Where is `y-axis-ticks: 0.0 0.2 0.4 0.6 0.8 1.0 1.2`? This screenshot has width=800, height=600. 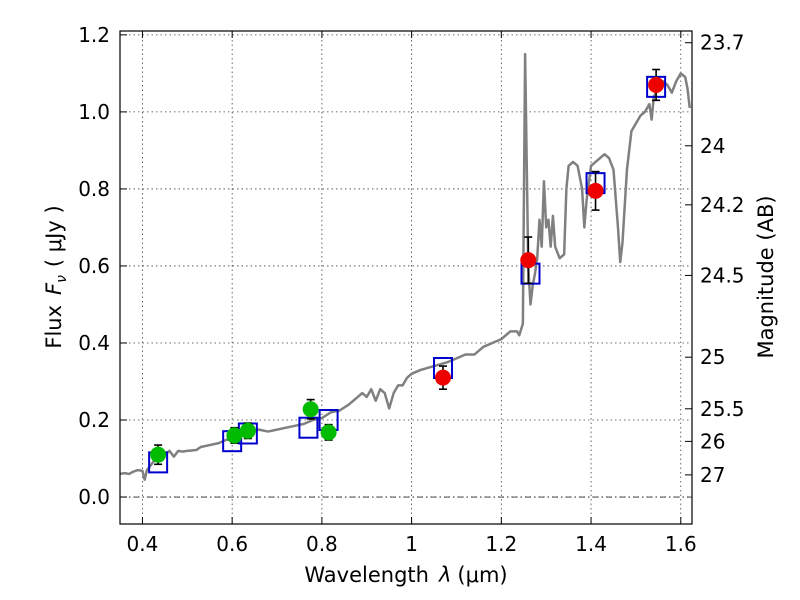
y-axis-ticks: 0.0 0.2 0.4 0.6 0.8 1.0 1.2 is located at coordinates (102, 266).